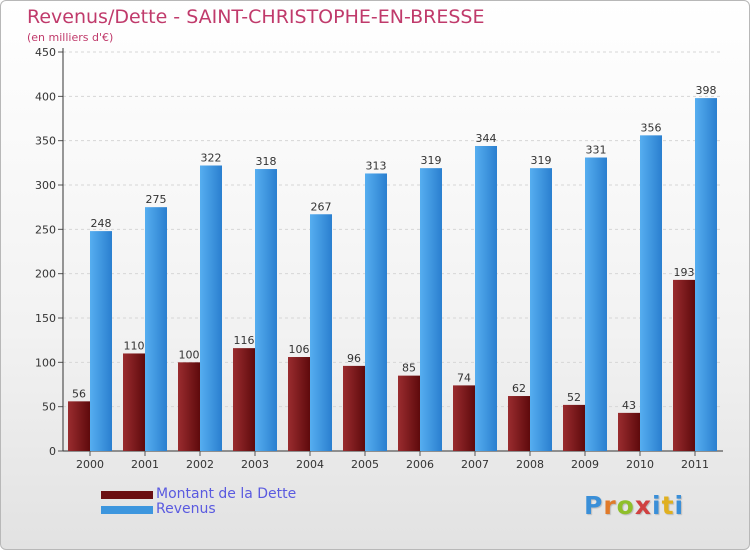 The height and width of the screenshot is (550, 750). What do you see at coordinates (310, 464) in the screenshot?
I see `x-tick-label: 2004` at bounding box center [310, 464].